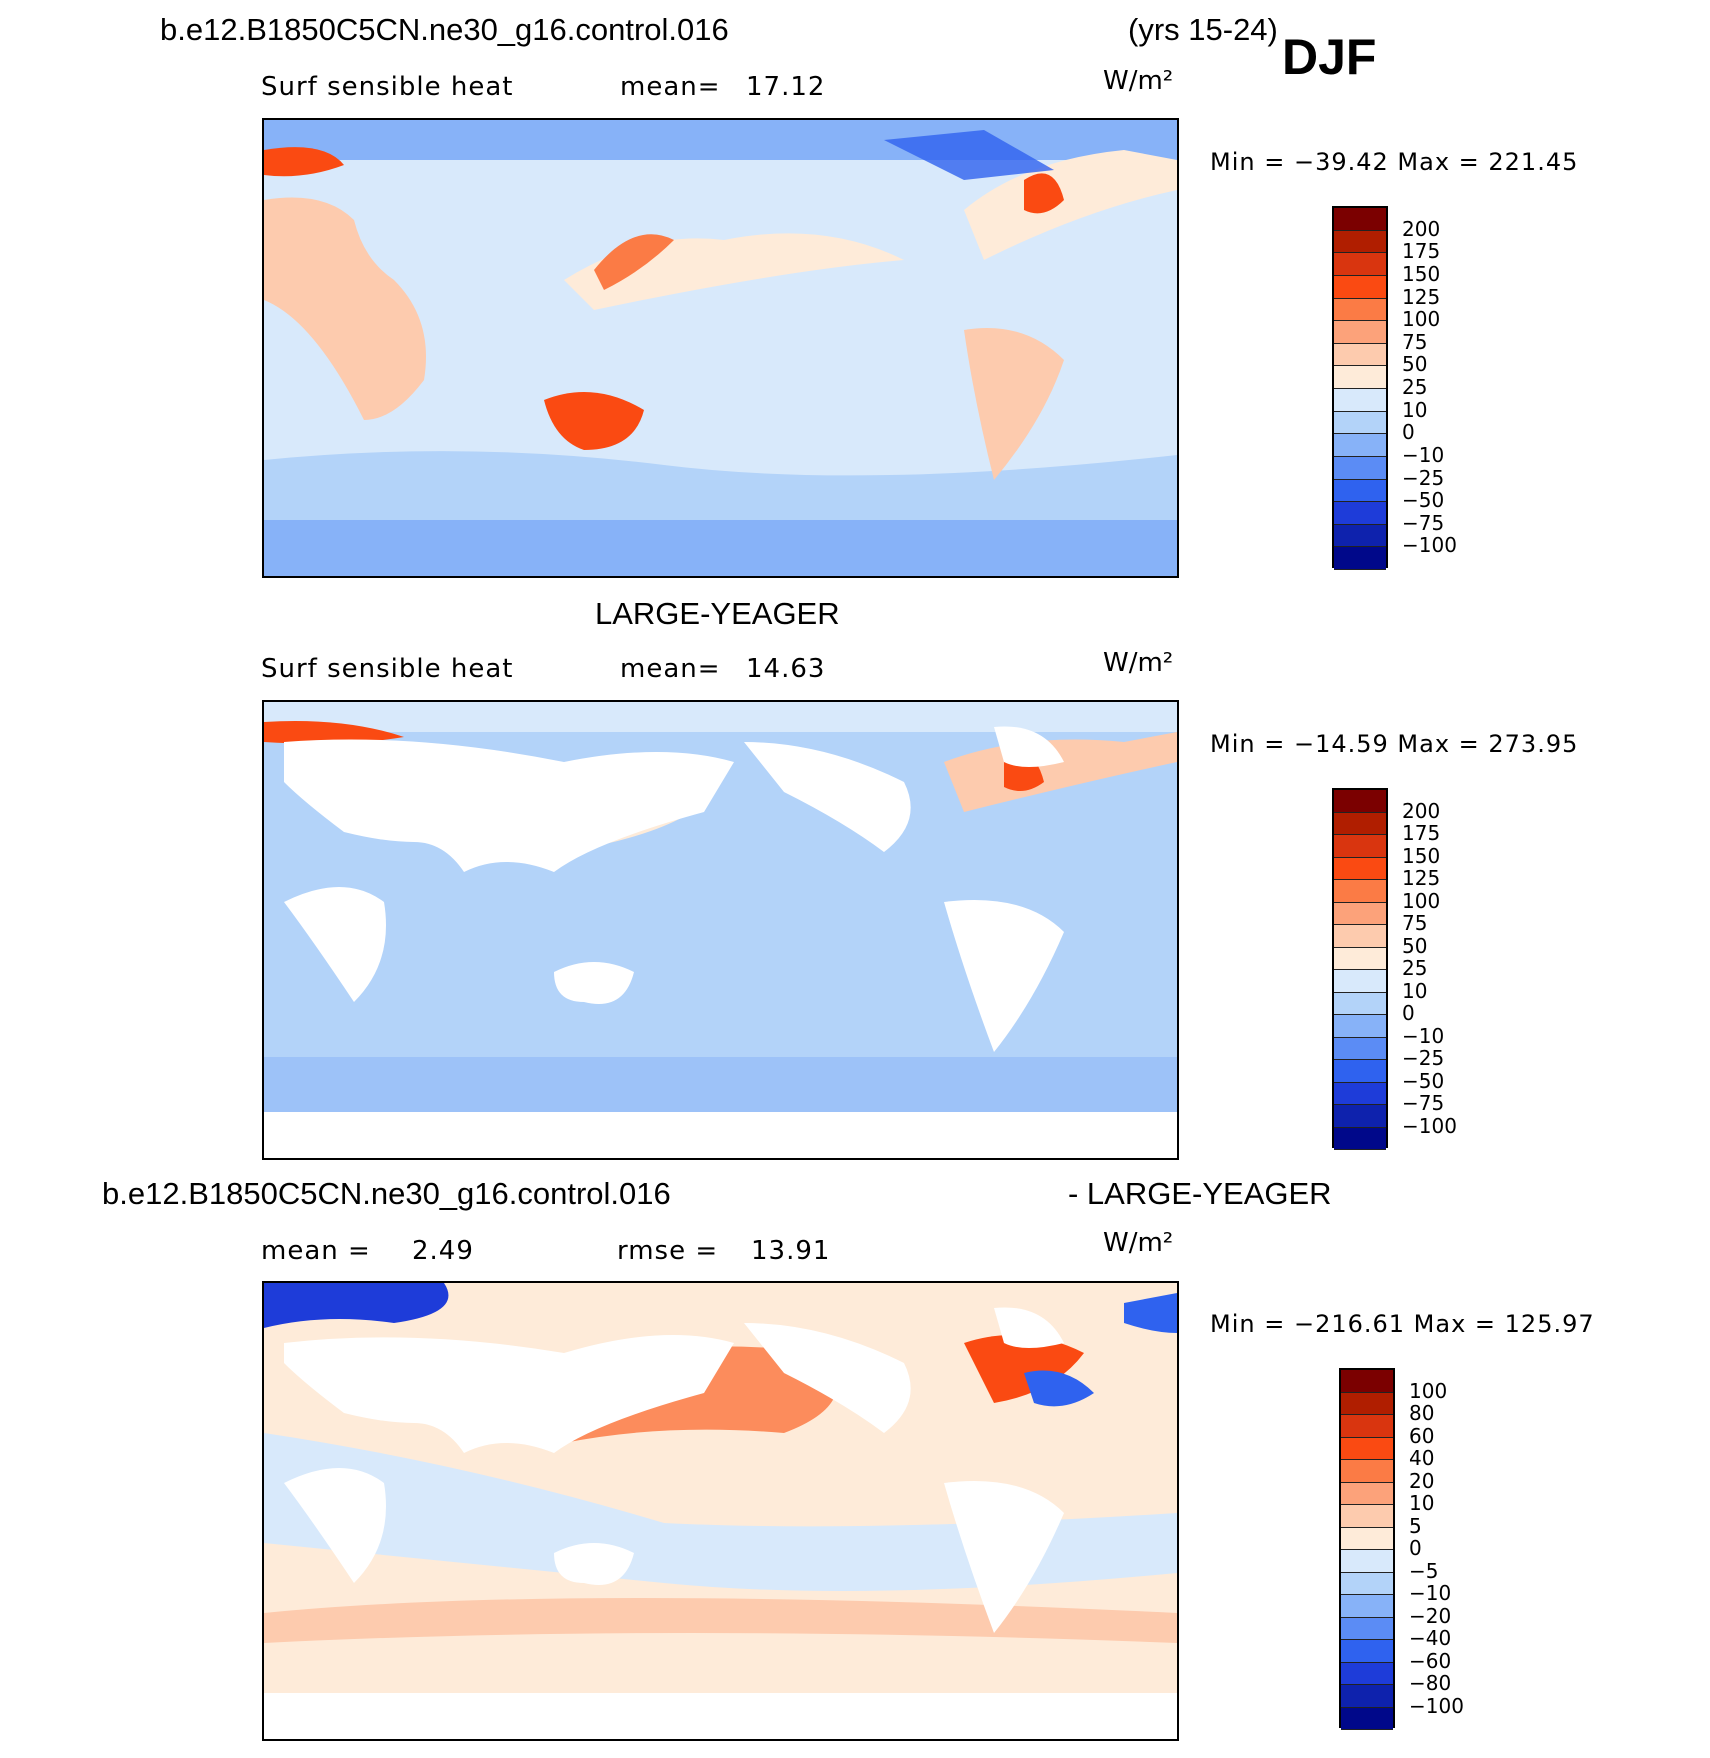 The width and height of the screenshot is (1710, 1758). Describe the element at coordinates (1423, 1058) in the screenshot. I see `colorbar-label: −25` at that location.